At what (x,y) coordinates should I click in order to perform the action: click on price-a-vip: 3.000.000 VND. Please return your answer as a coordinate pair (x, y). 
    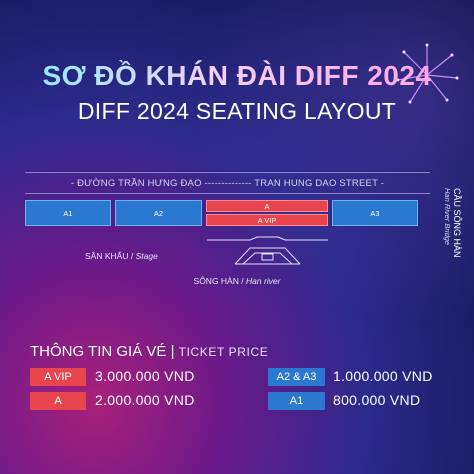
    Looking at the image, I should click on (145, 376).